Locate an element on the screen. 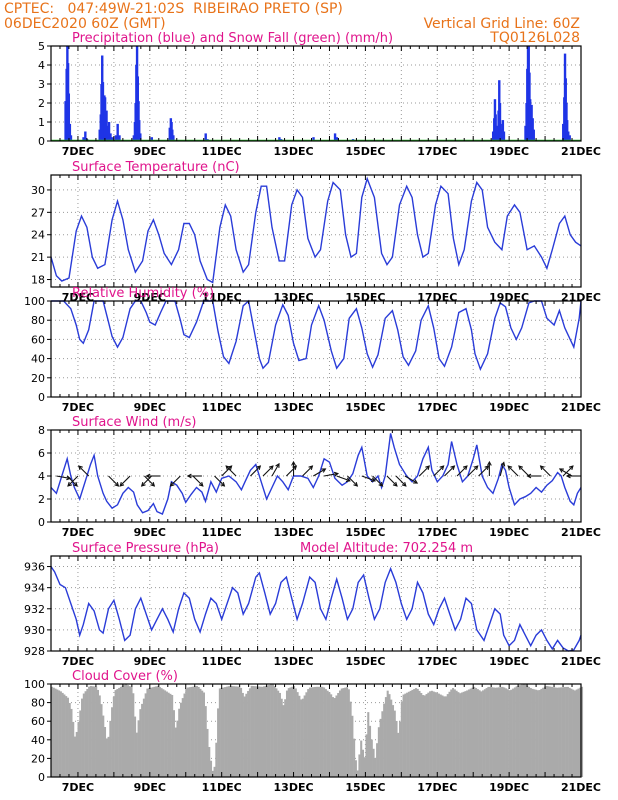 Image resolution: width=618 pixels, height=800 pixels. temp-ytick-label: 24 is located at coordinates (38, 235).